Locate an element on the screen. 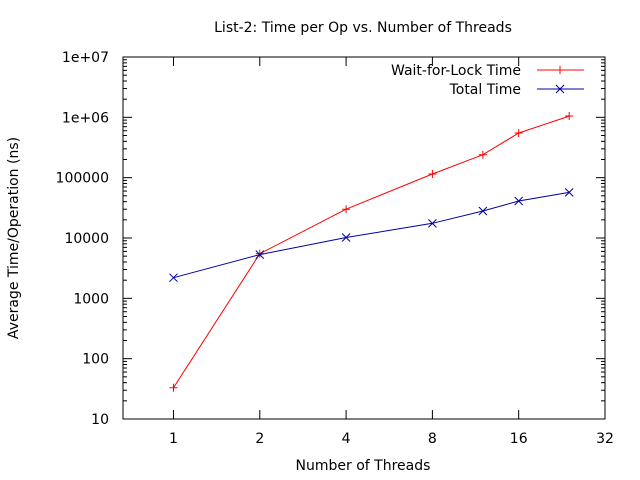 The width and height of the screenshot is (640, 480). x-tick-label: 8 is located at coordinates (432, 439).